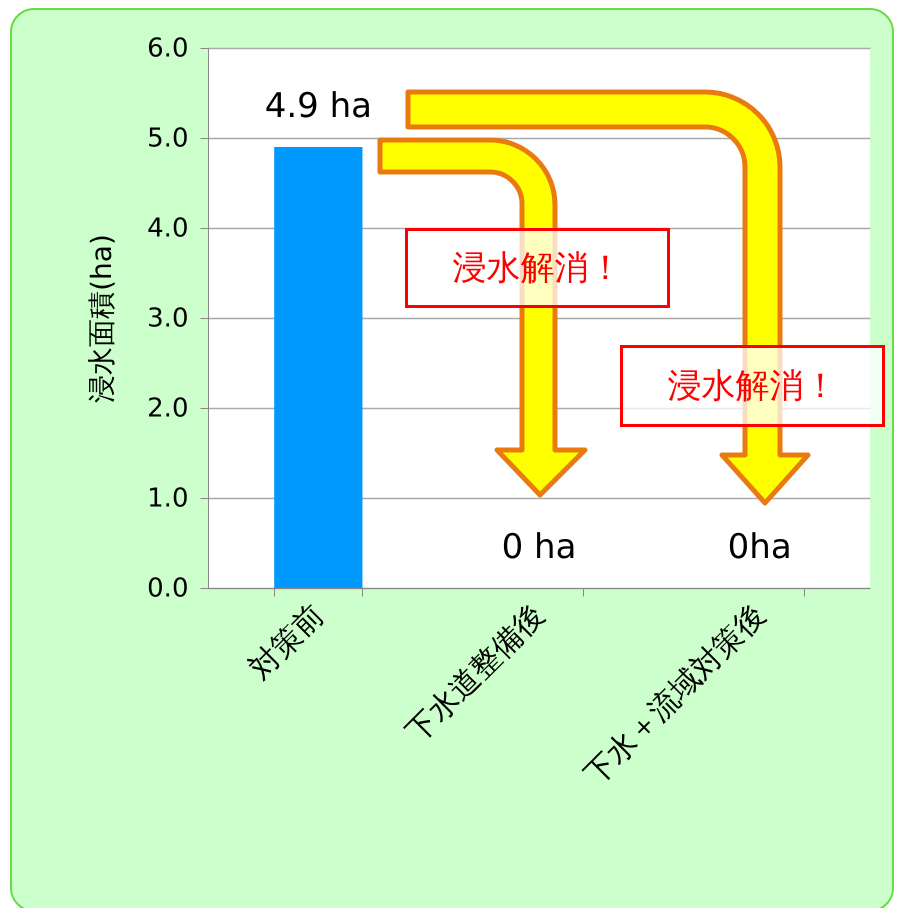  What do you see at coordinates (675, 695) in the screenshot?
I see `x-tick-label: 下水＋流域対策後` at bounding box center [675, 695].